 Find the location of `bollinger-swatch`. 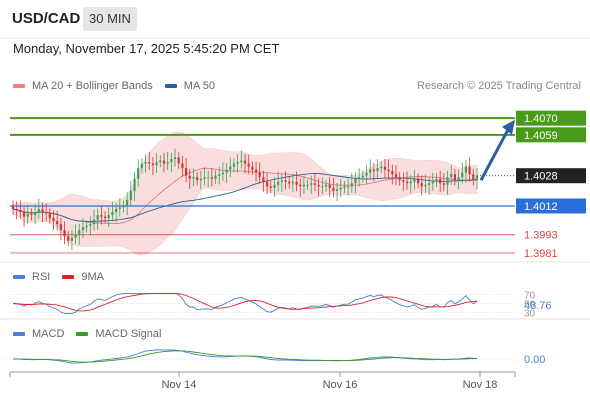

bollinger-swatch is located at coordinates (19, 86).